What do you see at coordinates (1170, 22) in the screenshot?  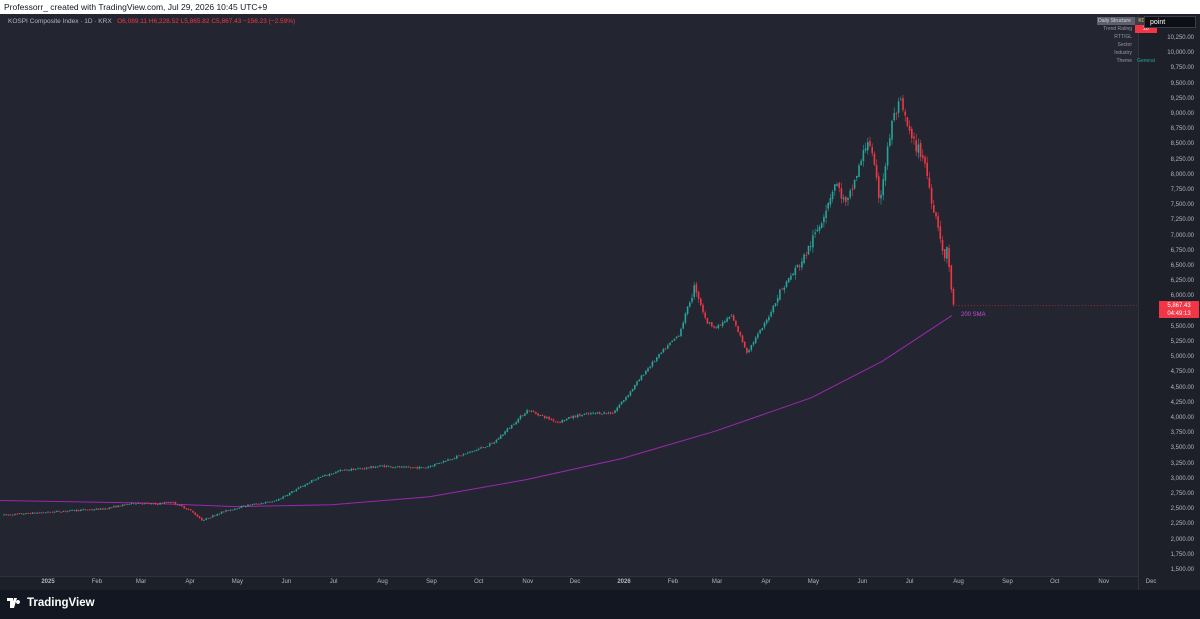 I see `axis-mode-button: point` at bounding box center [1170, 22].